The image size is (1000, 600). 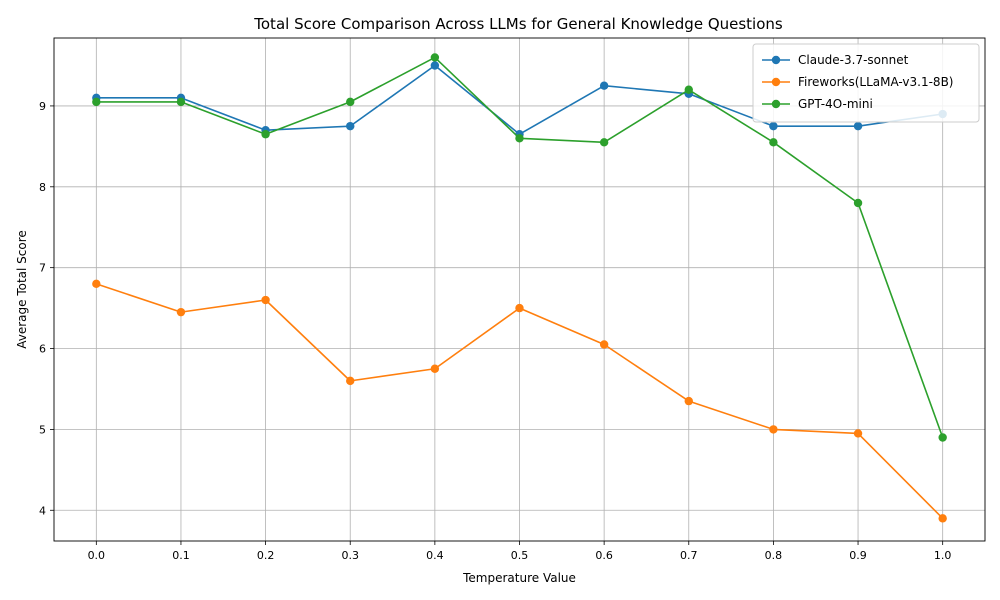 I want to click on y-tick-label: 8, so click(x=42, y=187).